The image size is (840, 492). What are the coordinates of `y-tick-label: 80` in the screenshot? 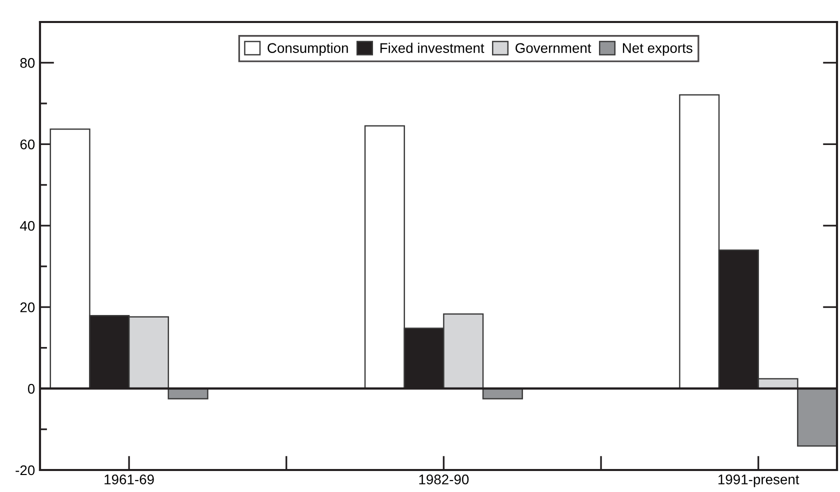 It's located at (27, 63).